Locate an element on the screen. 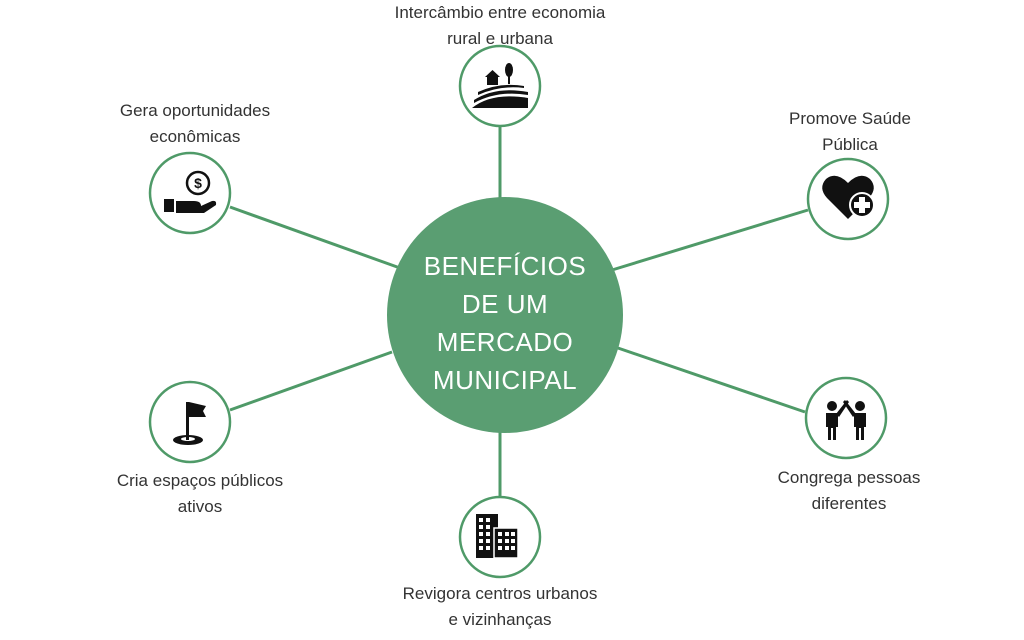 This screenshot has width=1024, height=640. center-title-line-4: MUNICIPAL is located at coordinates (505, 380).